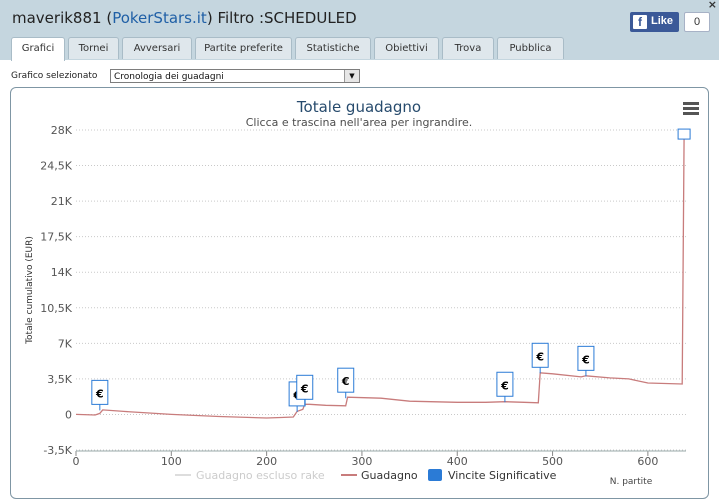 The height and width of the screenshot is (504, 719). What do you see at coordinates (157, 48) in the screenshot?
I see `tab-avversari: Avversari` at bounding box center [157, 48].